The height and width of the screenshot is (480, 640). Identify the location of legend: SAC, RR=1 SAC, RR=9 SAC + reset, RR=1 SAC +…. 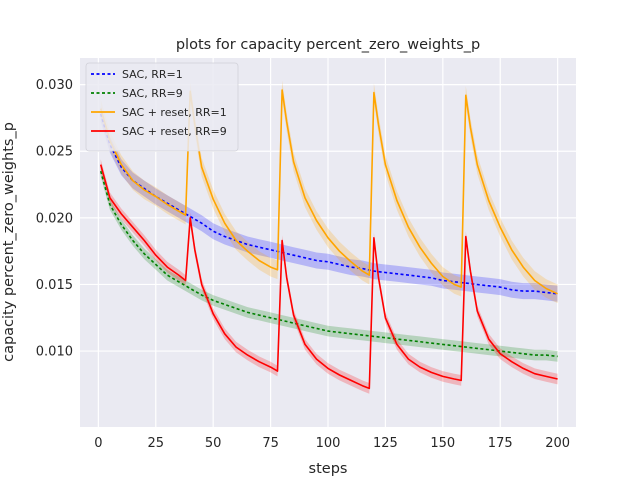
(162, 107).